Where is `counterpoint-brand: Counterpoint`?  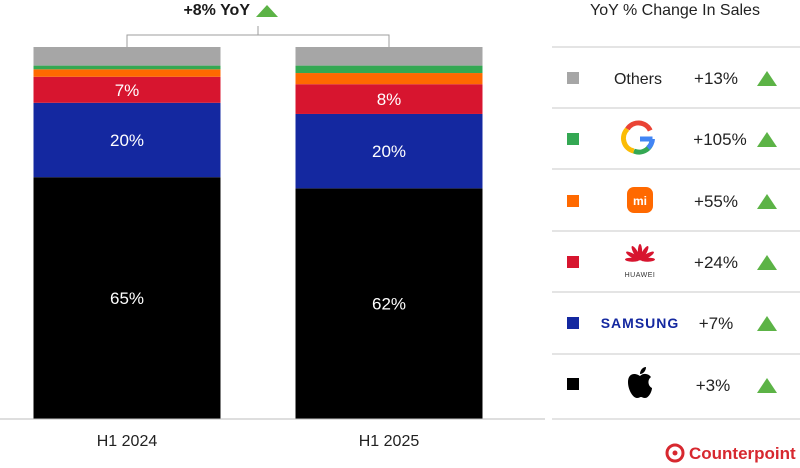 counterpoint-brand: Counterpoint is located at coordinates (730, 453).